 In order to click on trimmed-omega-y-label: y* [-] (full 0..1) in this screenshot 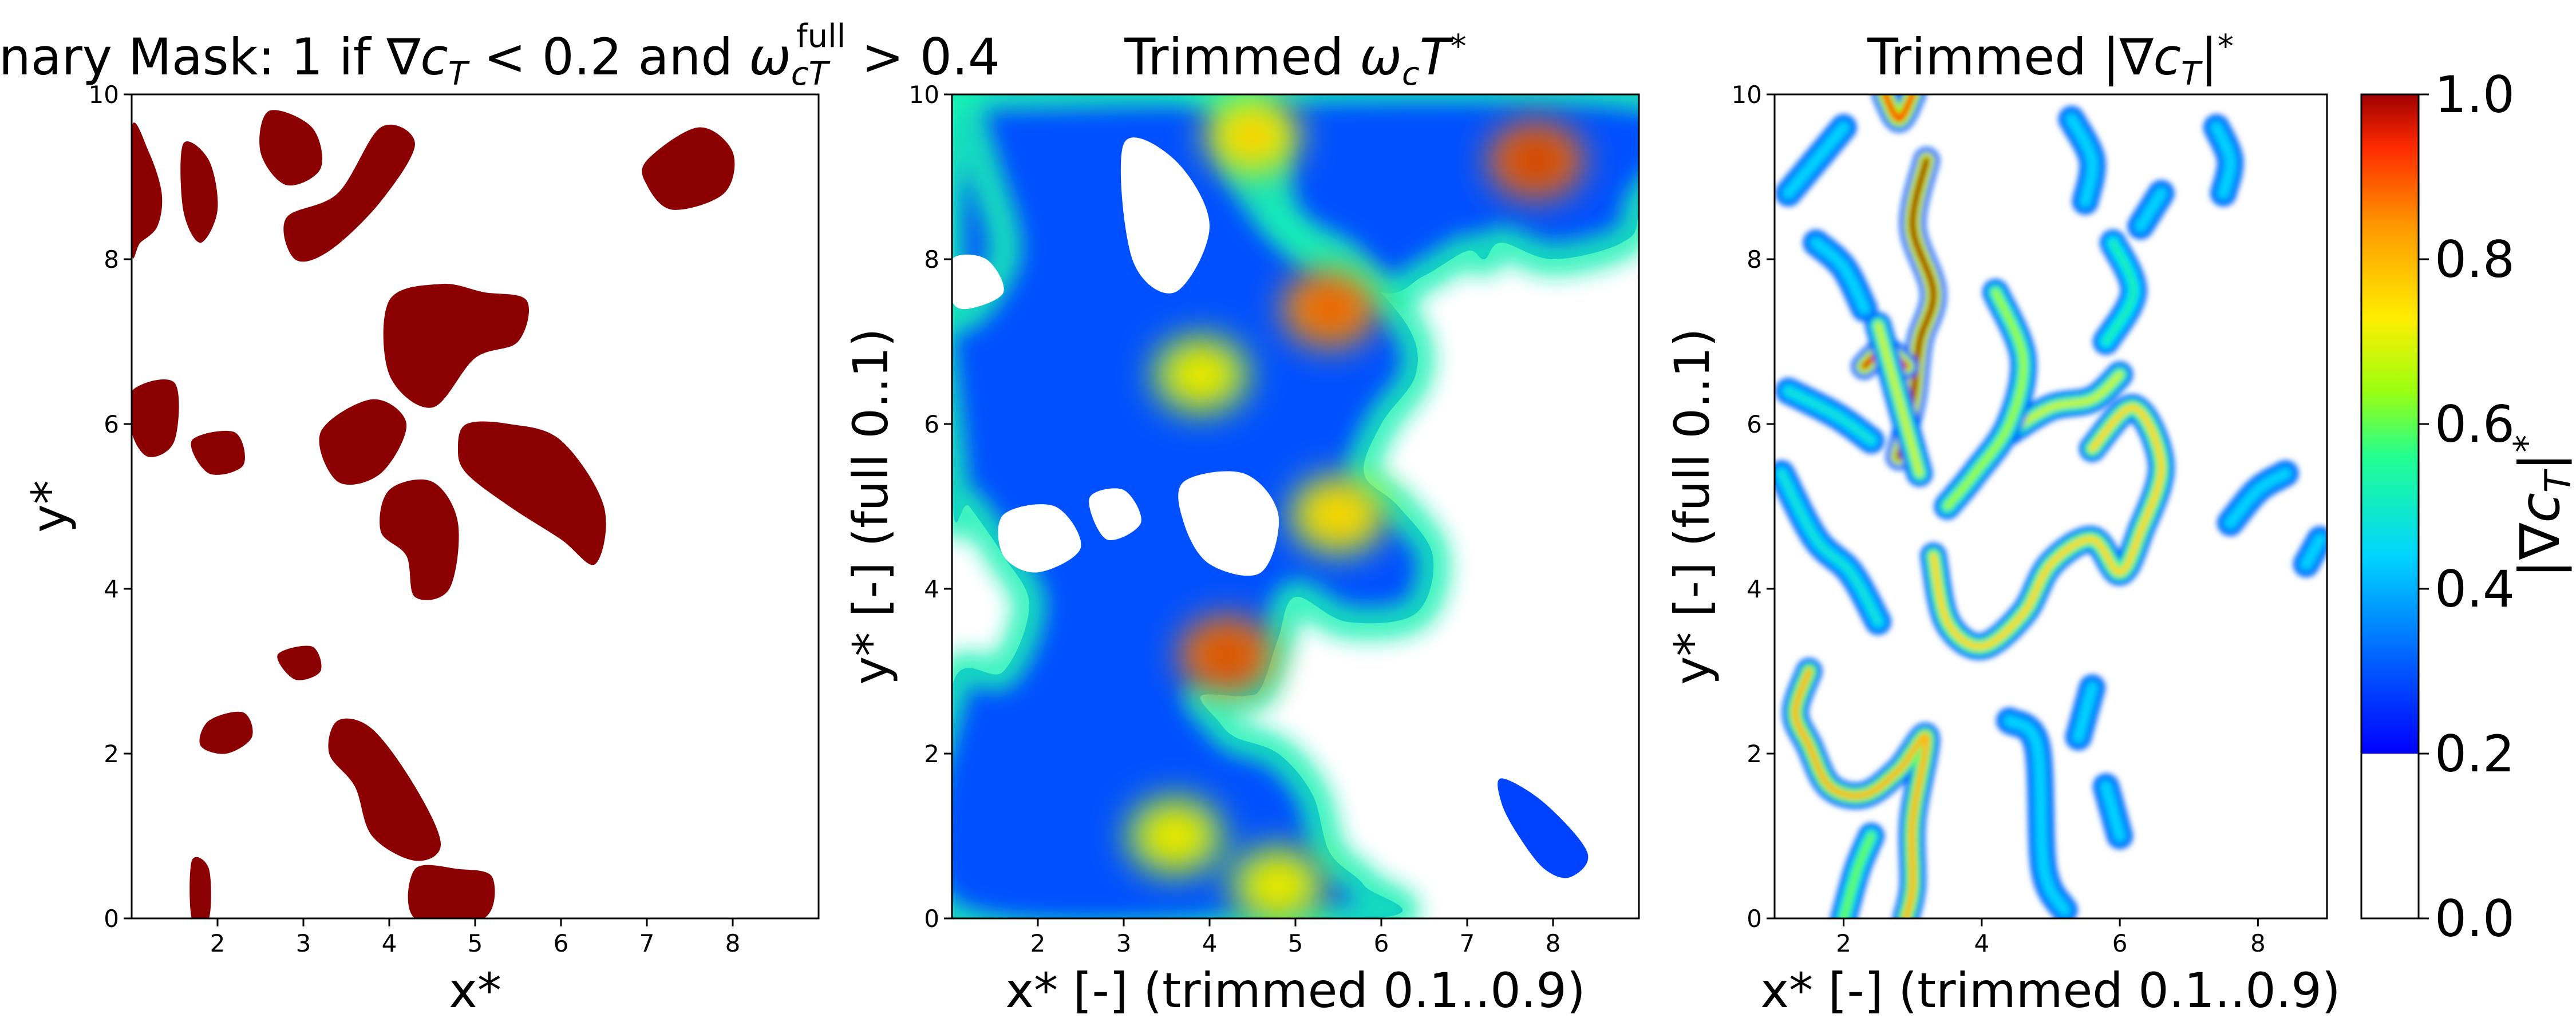, I will do `click(871, 506)`.